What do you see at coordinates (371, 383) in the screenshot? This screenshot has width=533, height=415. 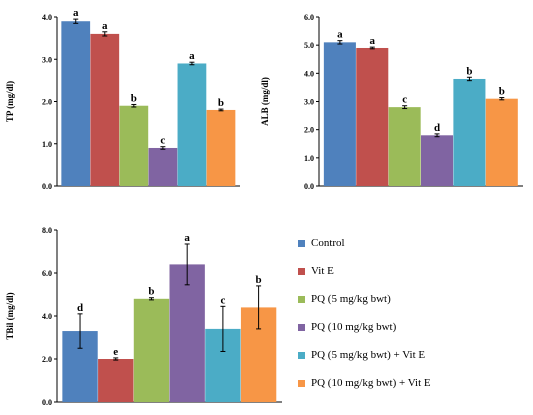 I see `legend-label: PQ (10 mg/kg bwt) + Vit E` at bounding box center [371, 383].